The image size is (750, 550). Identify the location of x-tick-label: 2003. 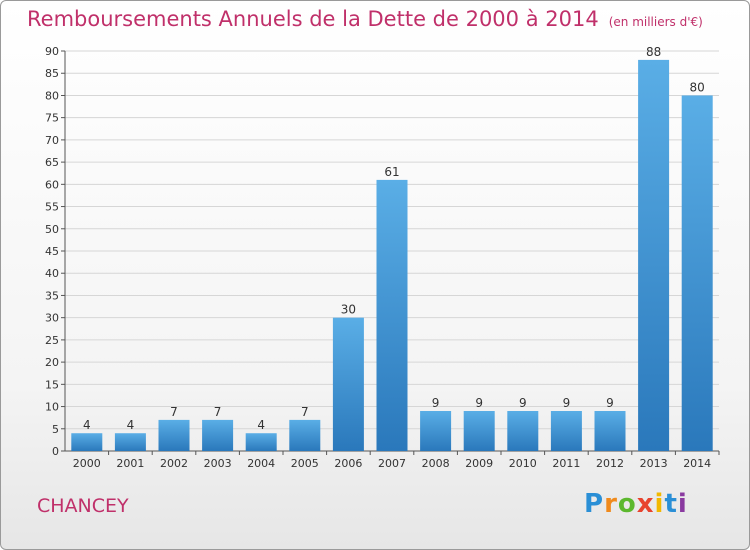
(218, 463).